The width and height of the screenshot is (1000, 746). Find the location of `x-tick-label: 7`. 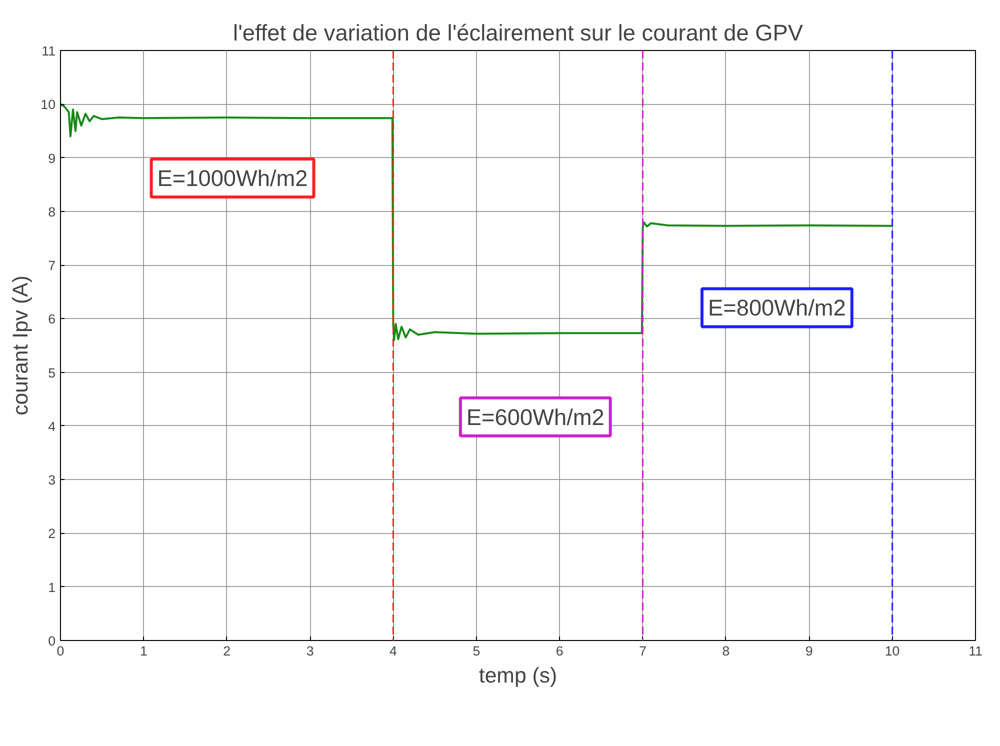

x-tick-label: 7 is located at coordinates (642, 651).